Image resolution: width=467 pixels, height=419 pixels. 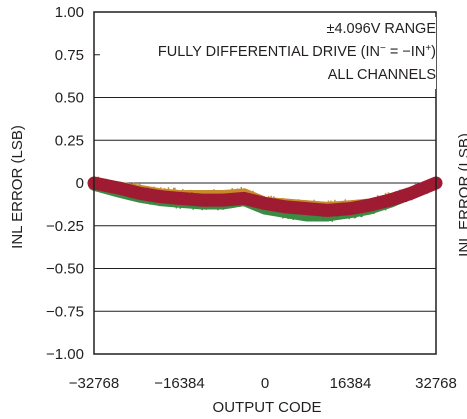 What do you see at coordinates (69, 55) in the screenshot?
I see `y-tick-label: 0.75` at bounding box center [69, 55].